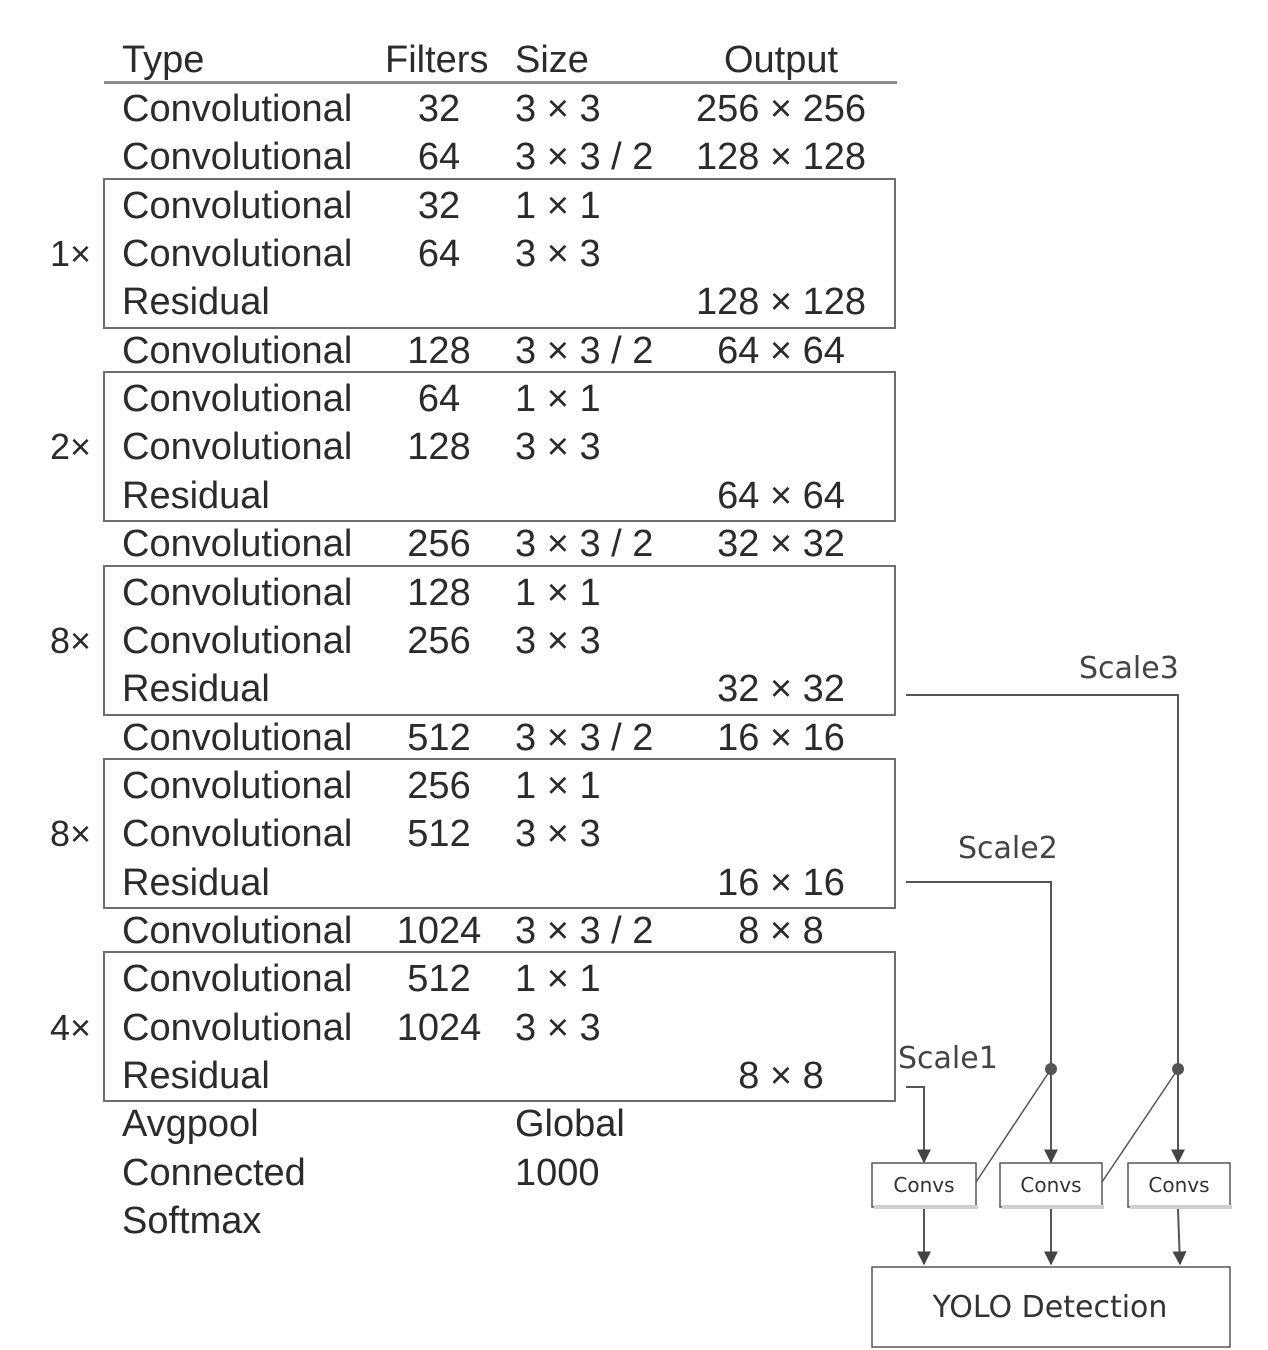  What do you see at coordinates (190, 1124) in the screenshot?
I see `row-21-type: Avgpool` at bounding box center [190, 1124].